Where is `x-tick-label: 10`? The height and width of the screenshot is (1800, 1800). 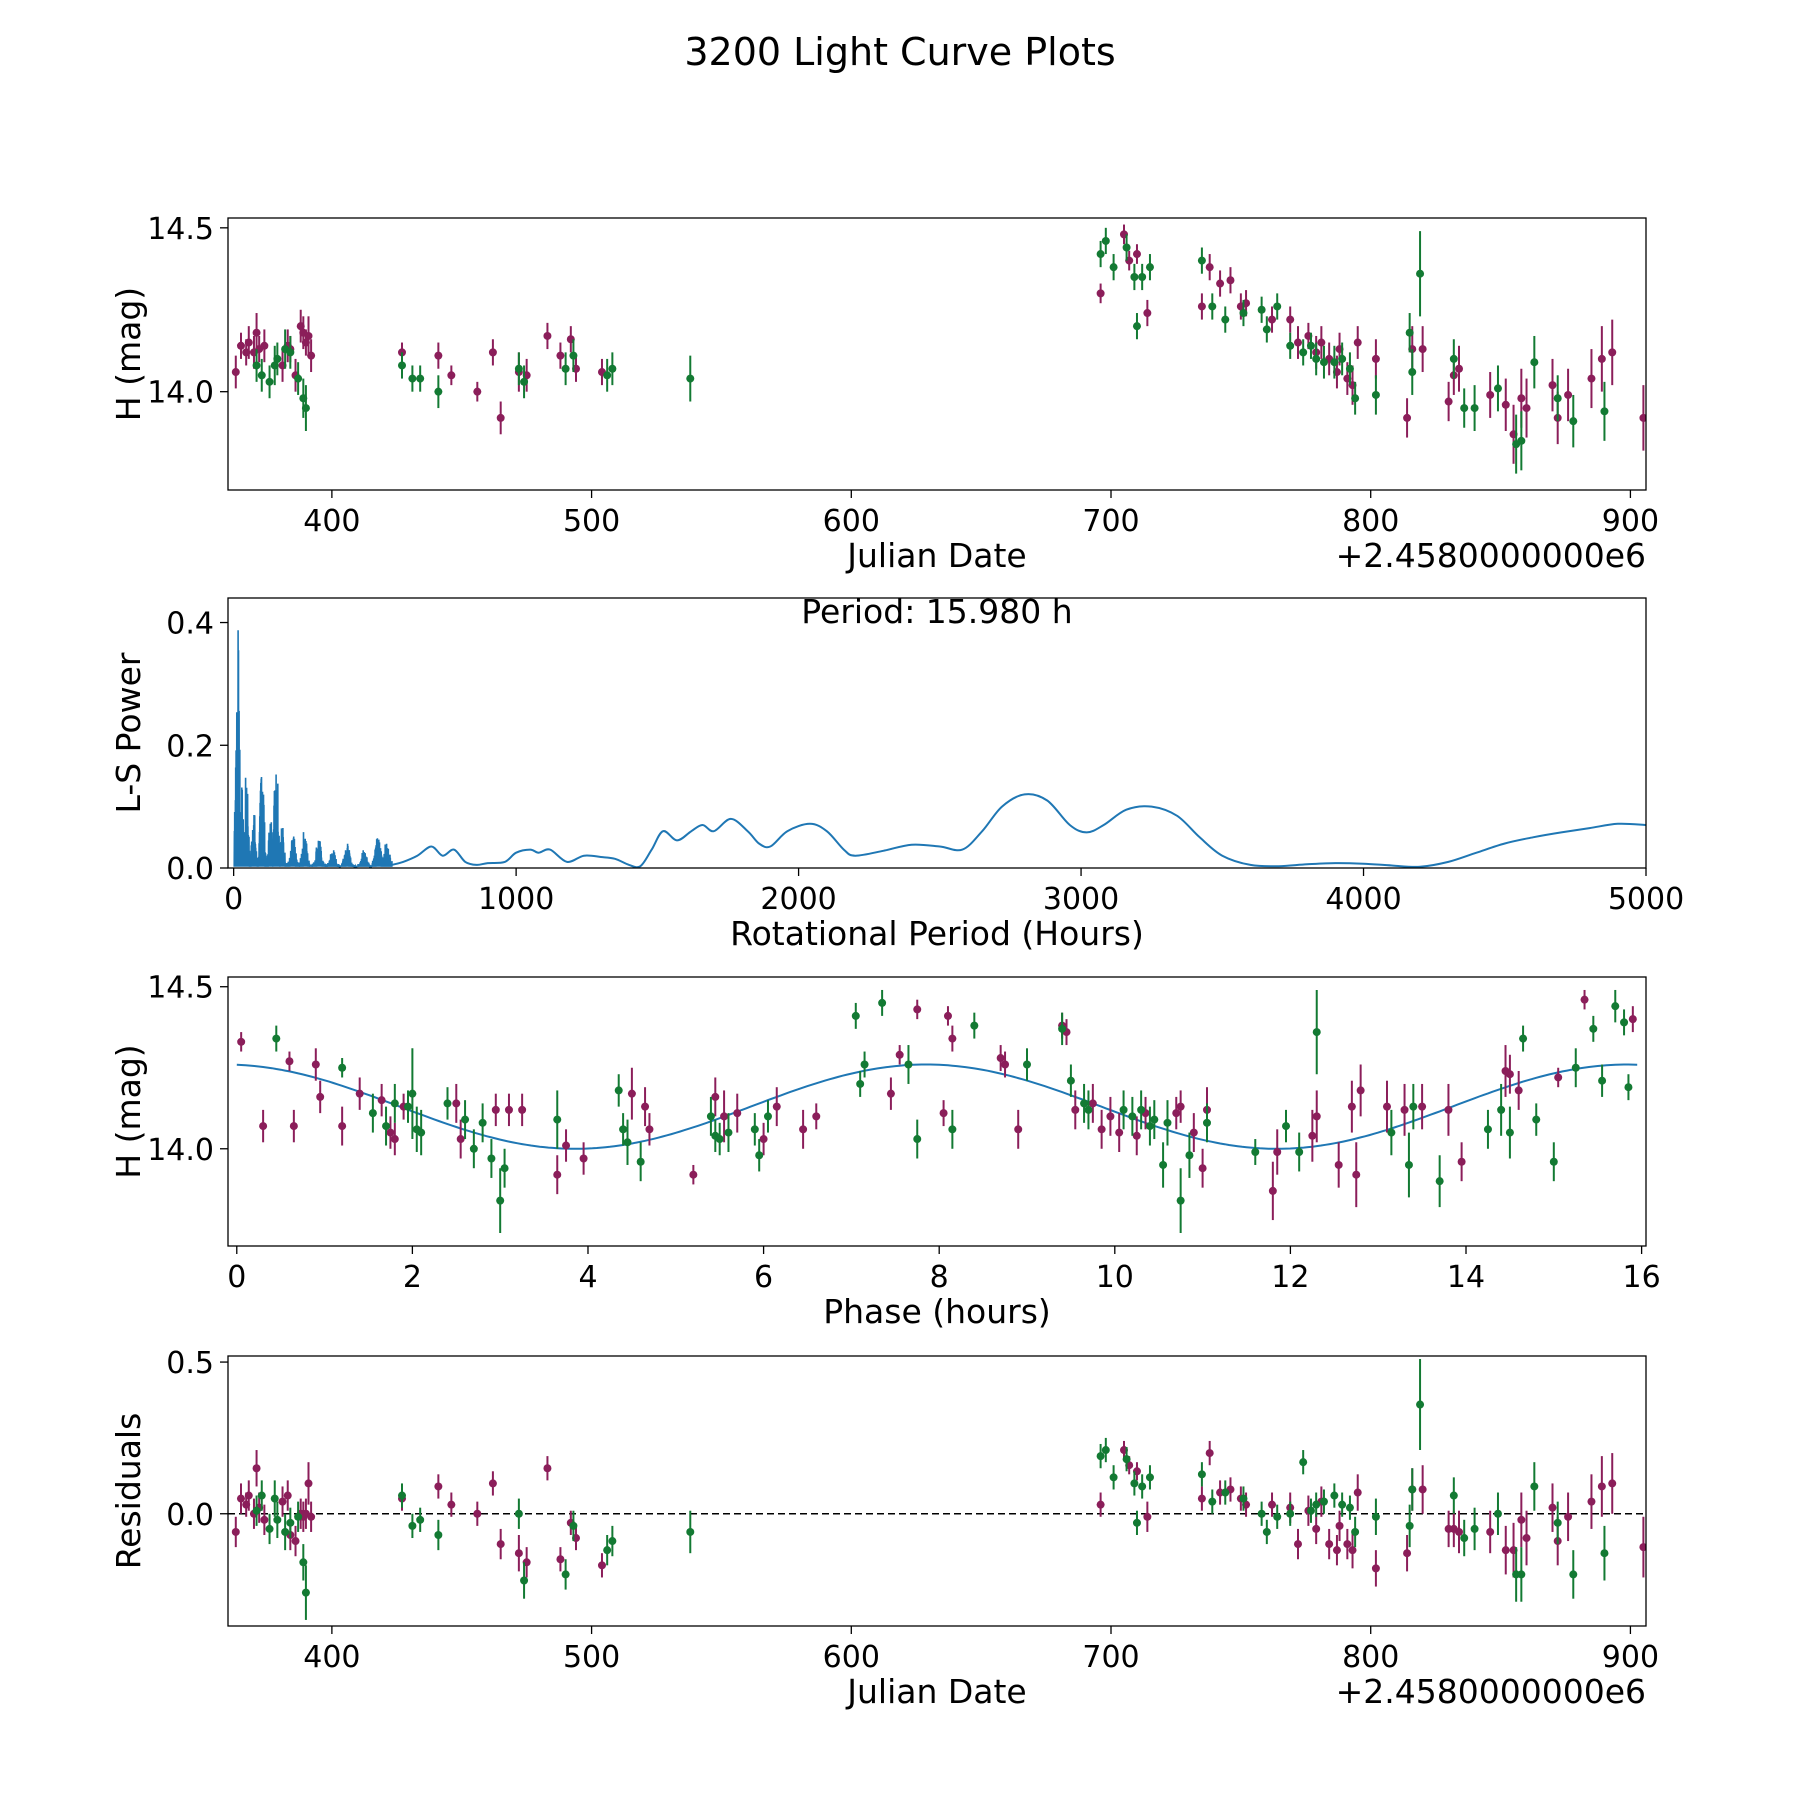 x-tick-label: 10 is located at coordinates (1115, 1277).